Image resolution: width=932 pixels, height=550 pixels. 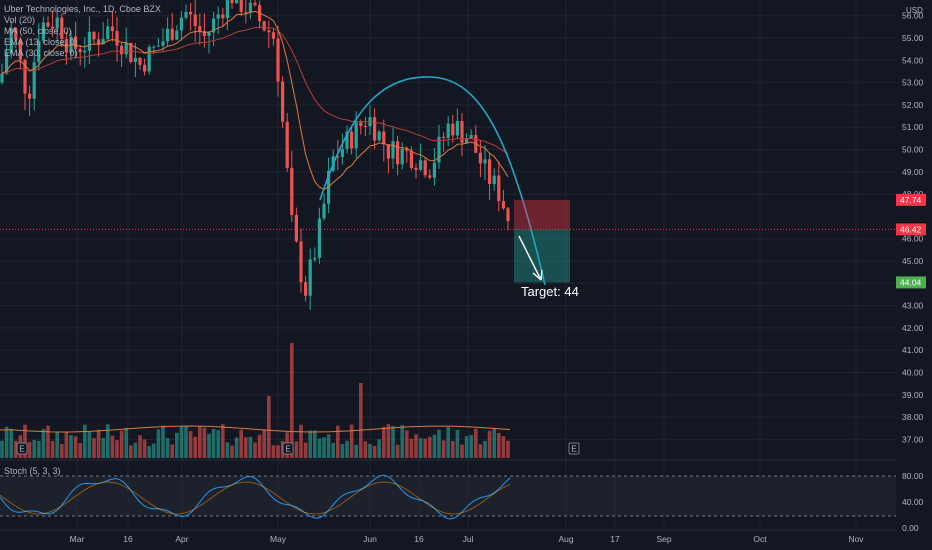 I want to click on earnings-marker-label: E, so click(x=287, y=449).